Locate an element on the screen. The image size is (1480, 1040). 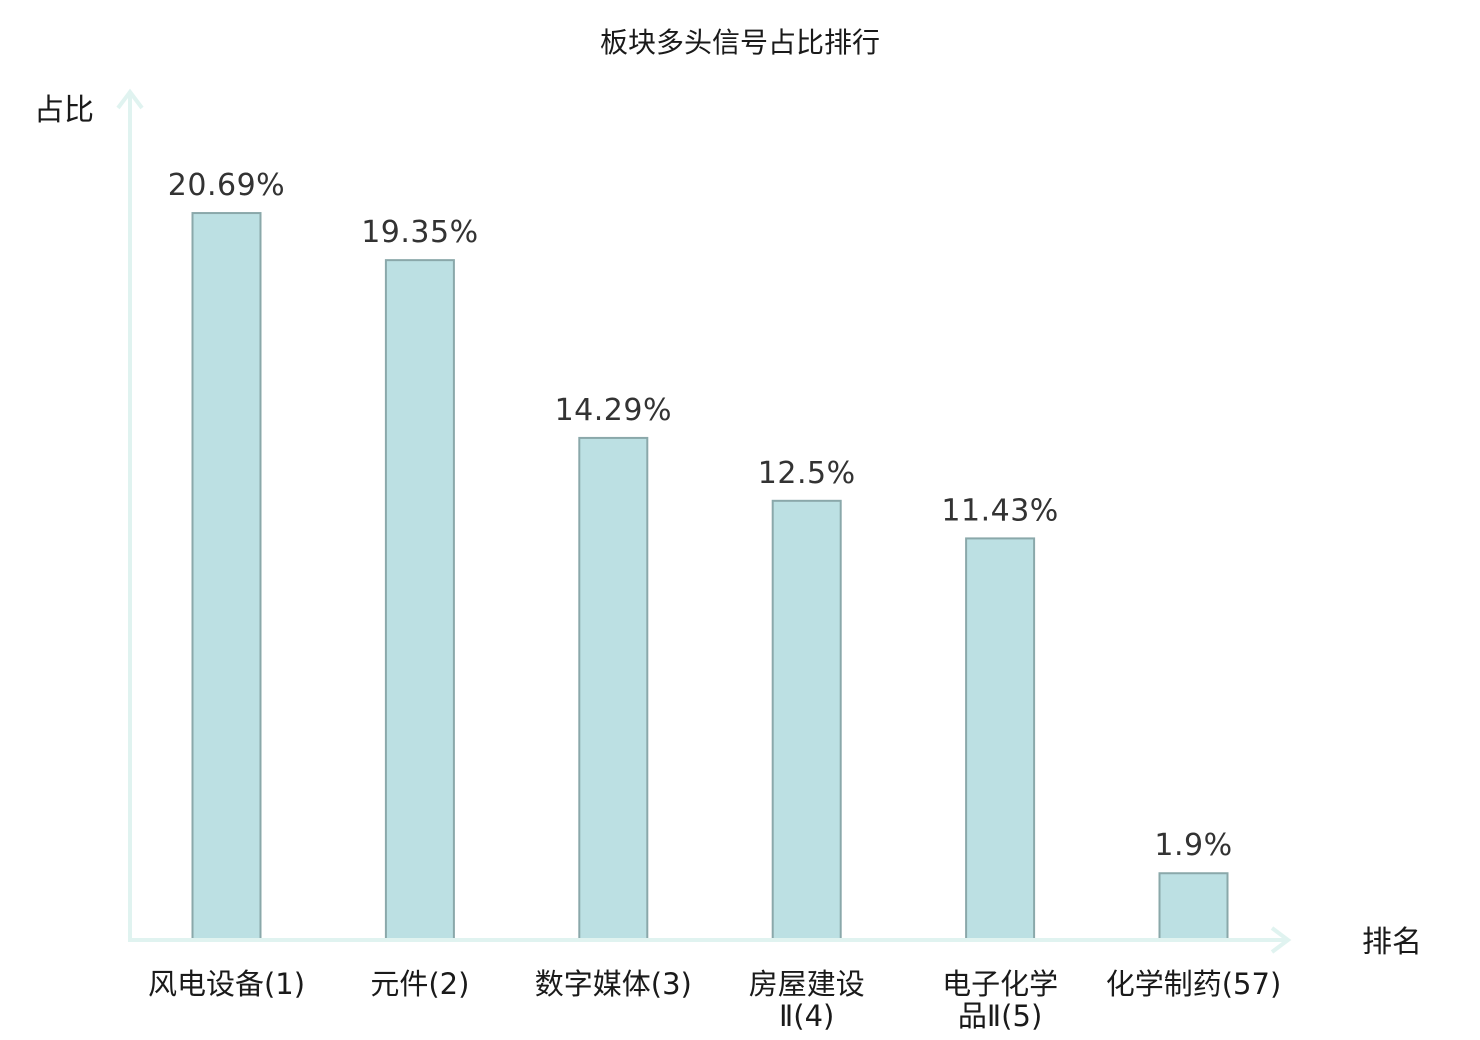
category-tick-label: 房屋建设 Ⅱ(4) is located at coordinates (807, 1000).